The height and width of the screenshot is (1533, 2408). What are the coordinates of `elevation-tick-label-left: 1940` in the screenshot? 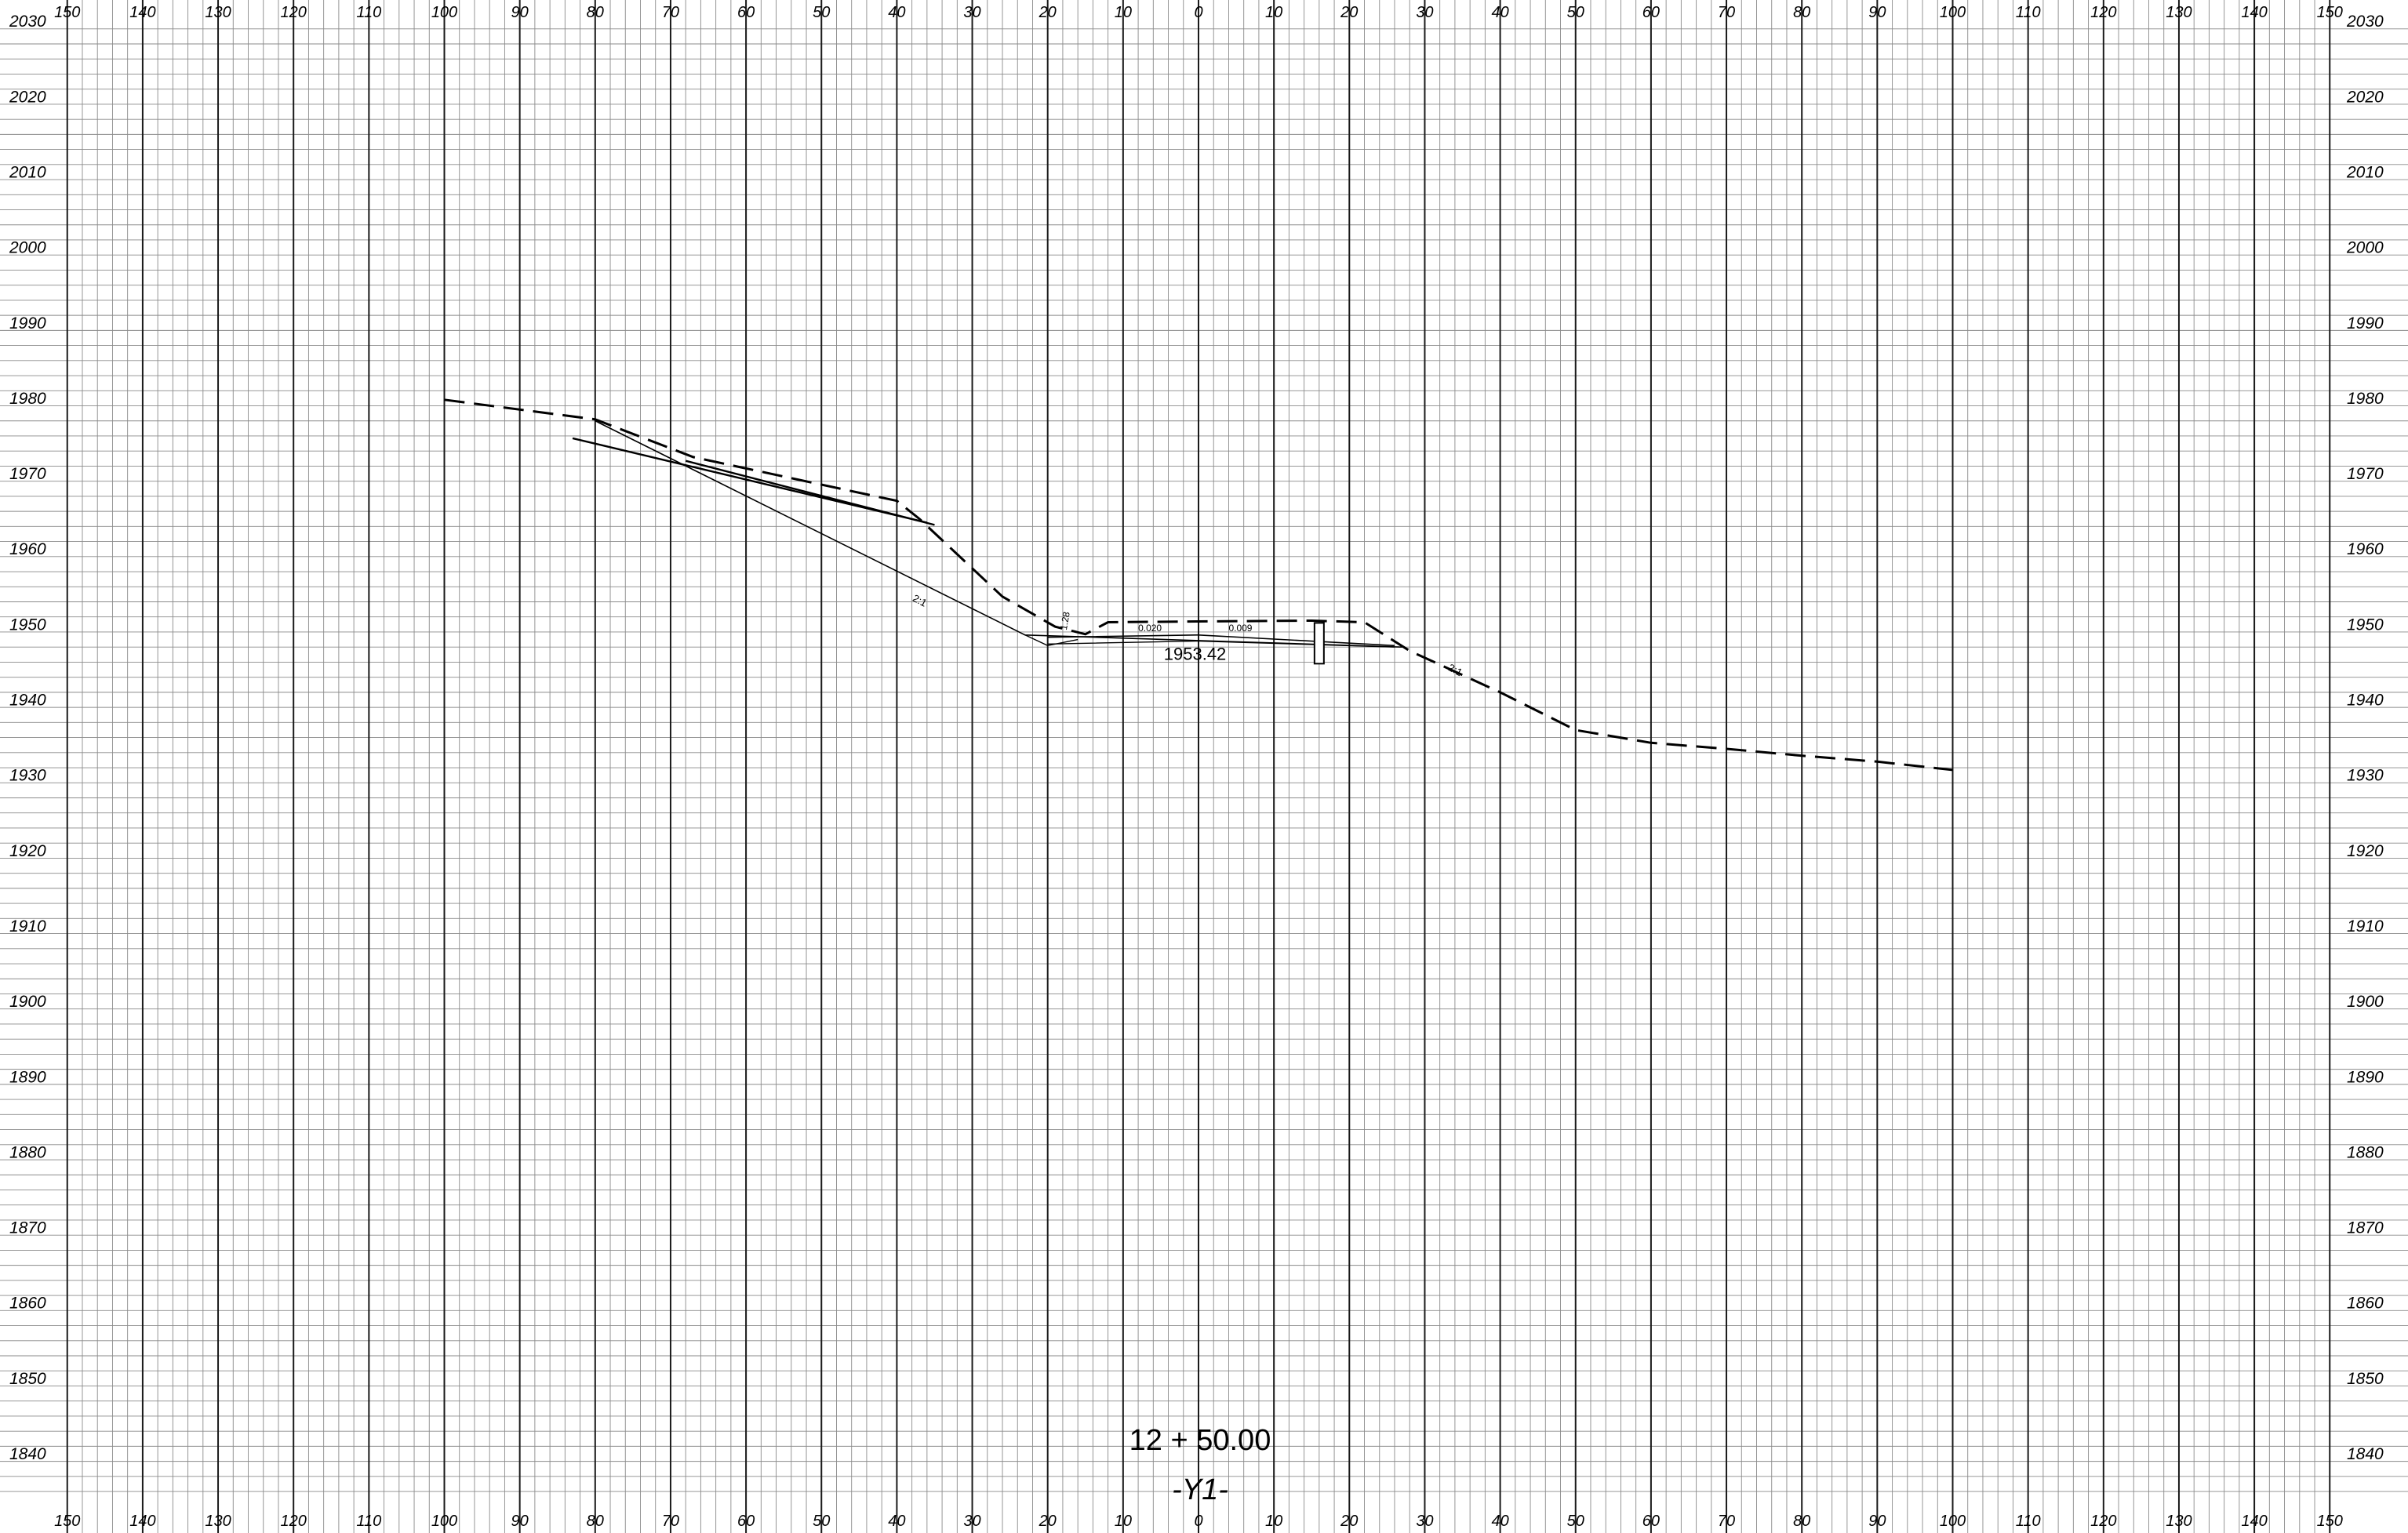 It's located at (27, 701).